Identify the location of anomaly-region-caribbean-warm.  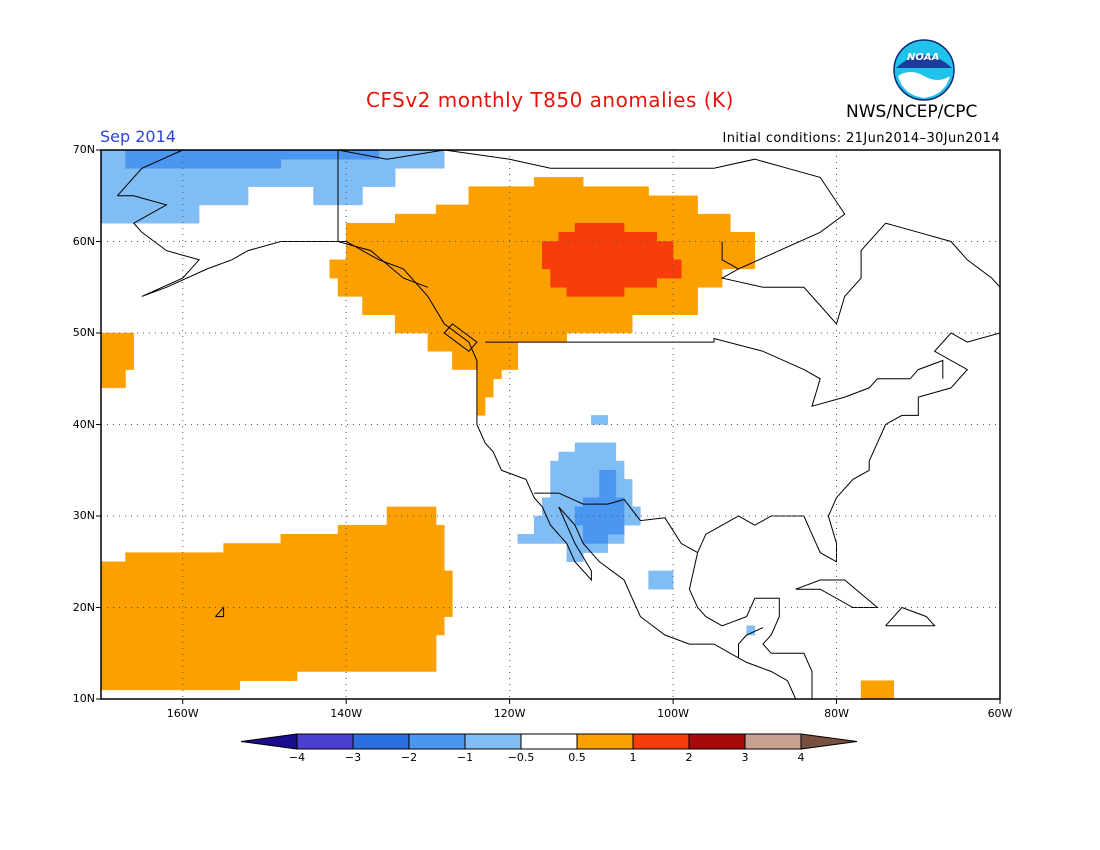
(877, 689).